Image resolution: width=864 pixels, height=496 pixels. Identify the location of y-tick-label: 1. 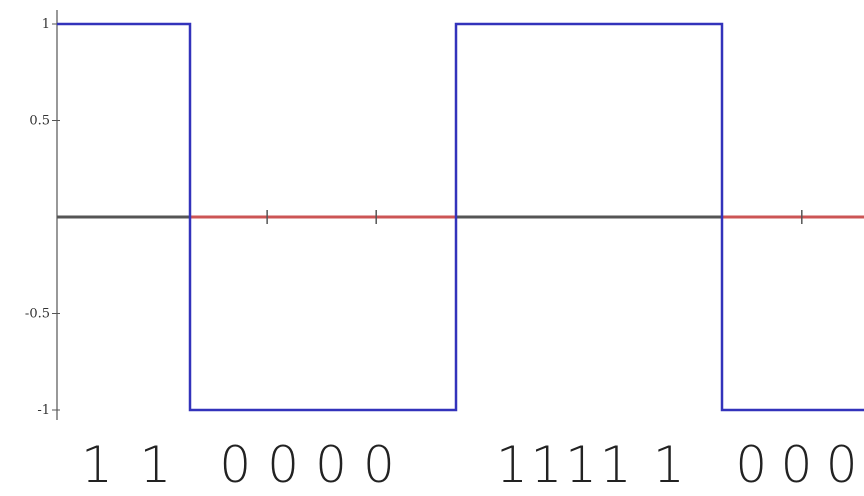
(46, 24).